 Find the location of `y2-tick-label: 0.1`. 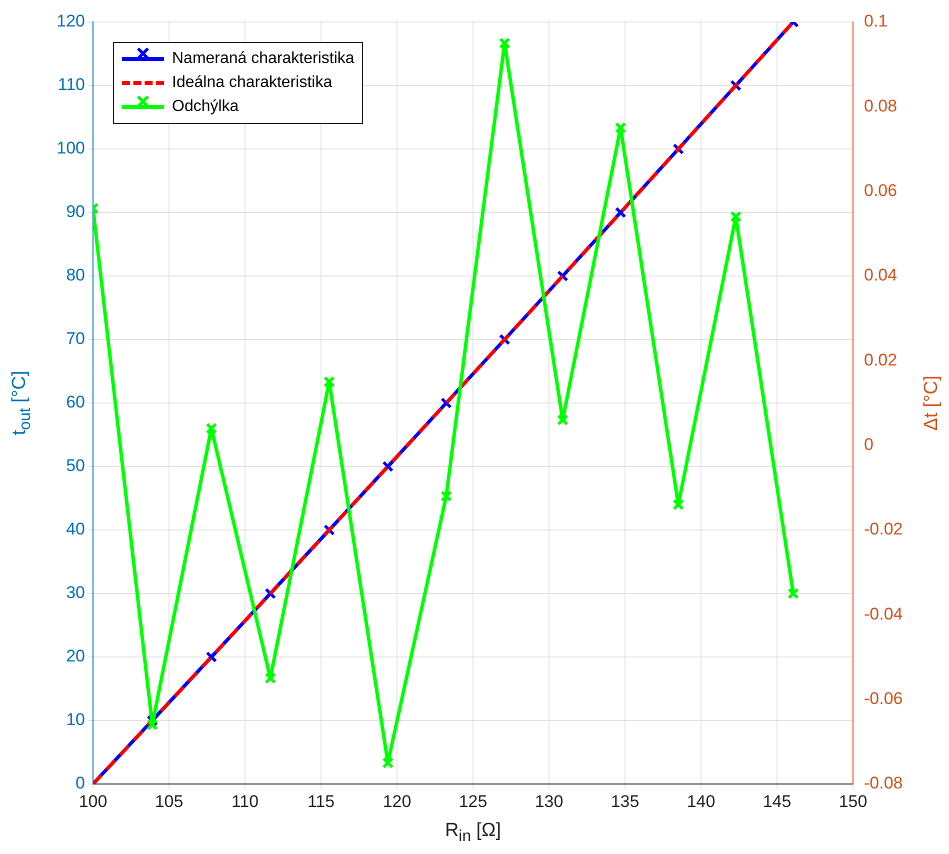

y2-tick-label: 0.1 is located at coordinates (876, 21).